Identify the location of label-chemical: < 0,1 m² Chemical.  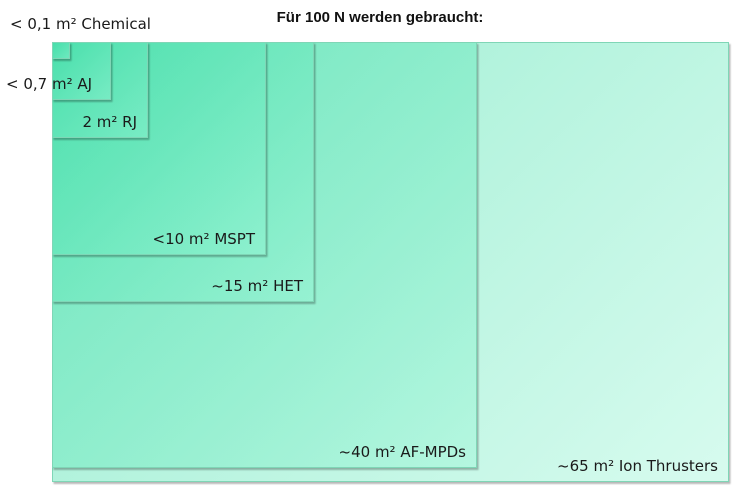
(80, 24).